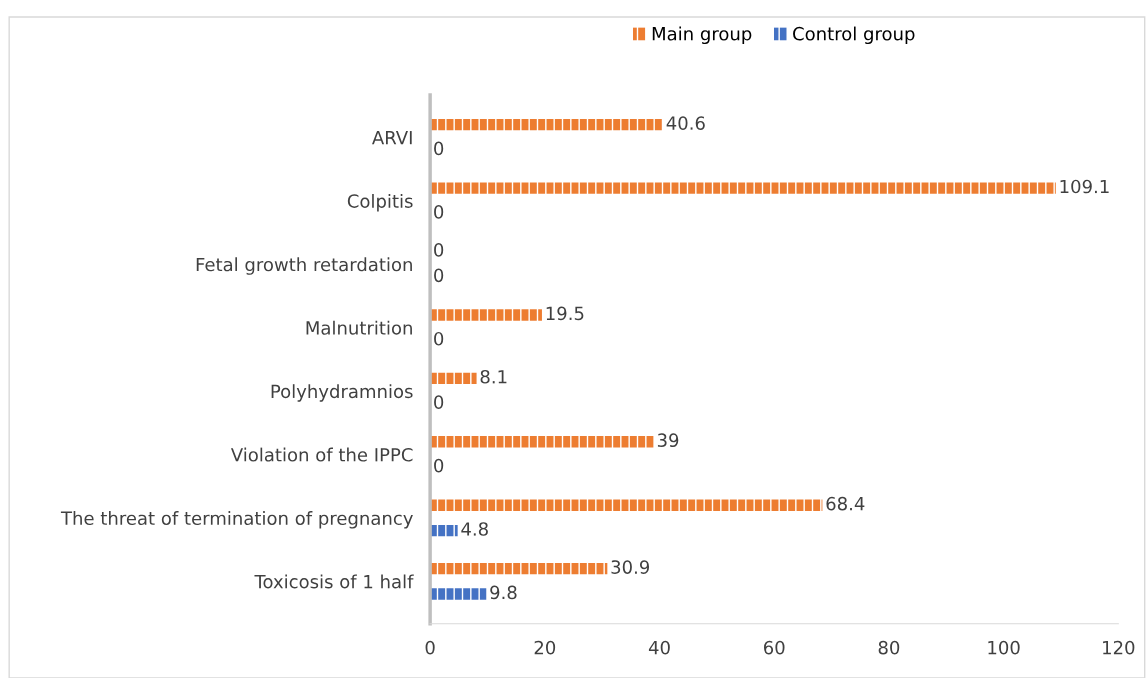 This screenshot has height=678, width=1147. What do you see at coordinates (1004, 647) in the screenshot?
I see `x-tick-label: 100` at bounding box center [1004, 647].